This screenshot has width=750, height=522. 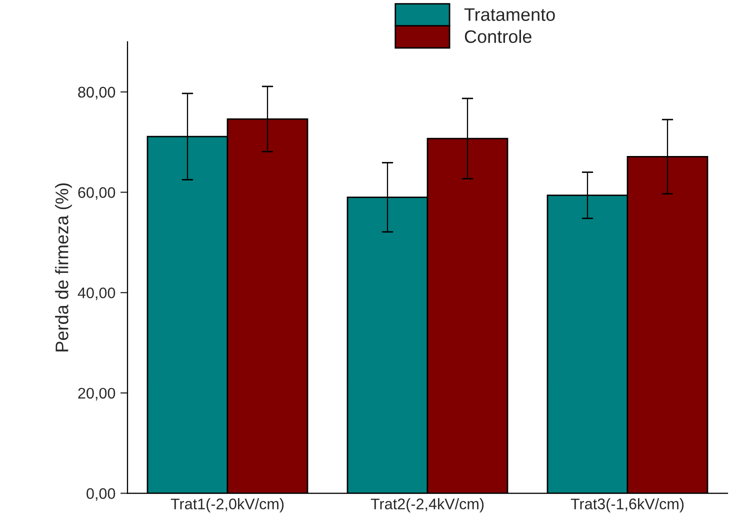 I want to click on x-tick-label: Trat3(-1,6kV/cm), so click(x=627, y=505).